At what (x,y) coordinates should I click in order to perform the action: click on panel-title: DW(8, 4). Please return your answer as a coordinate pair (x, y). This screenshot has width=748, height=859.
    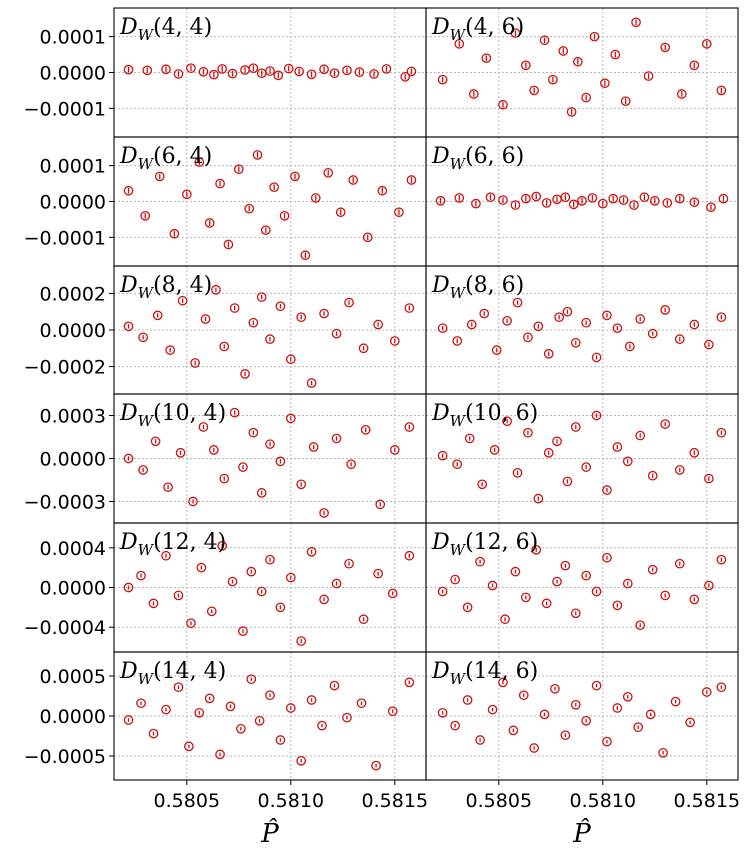
    Looking at the image, I should click on (165, 287).